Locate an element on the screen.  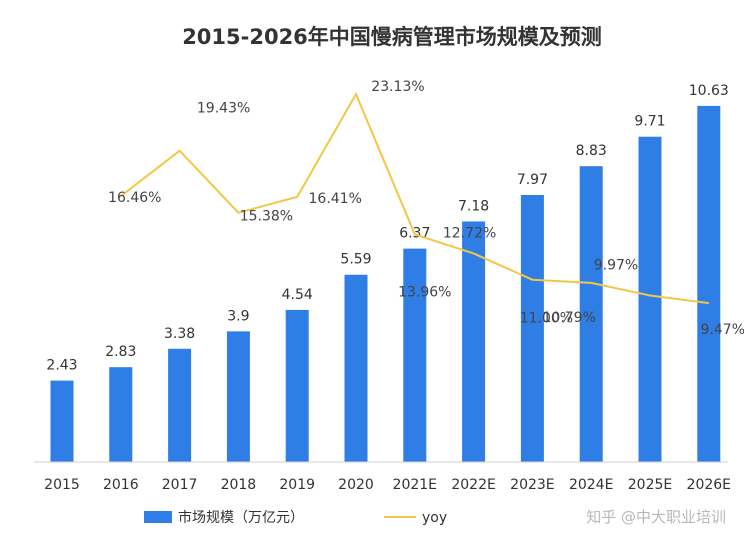
yoy-value-label: 10.79% is located at coordinates (569, 318).